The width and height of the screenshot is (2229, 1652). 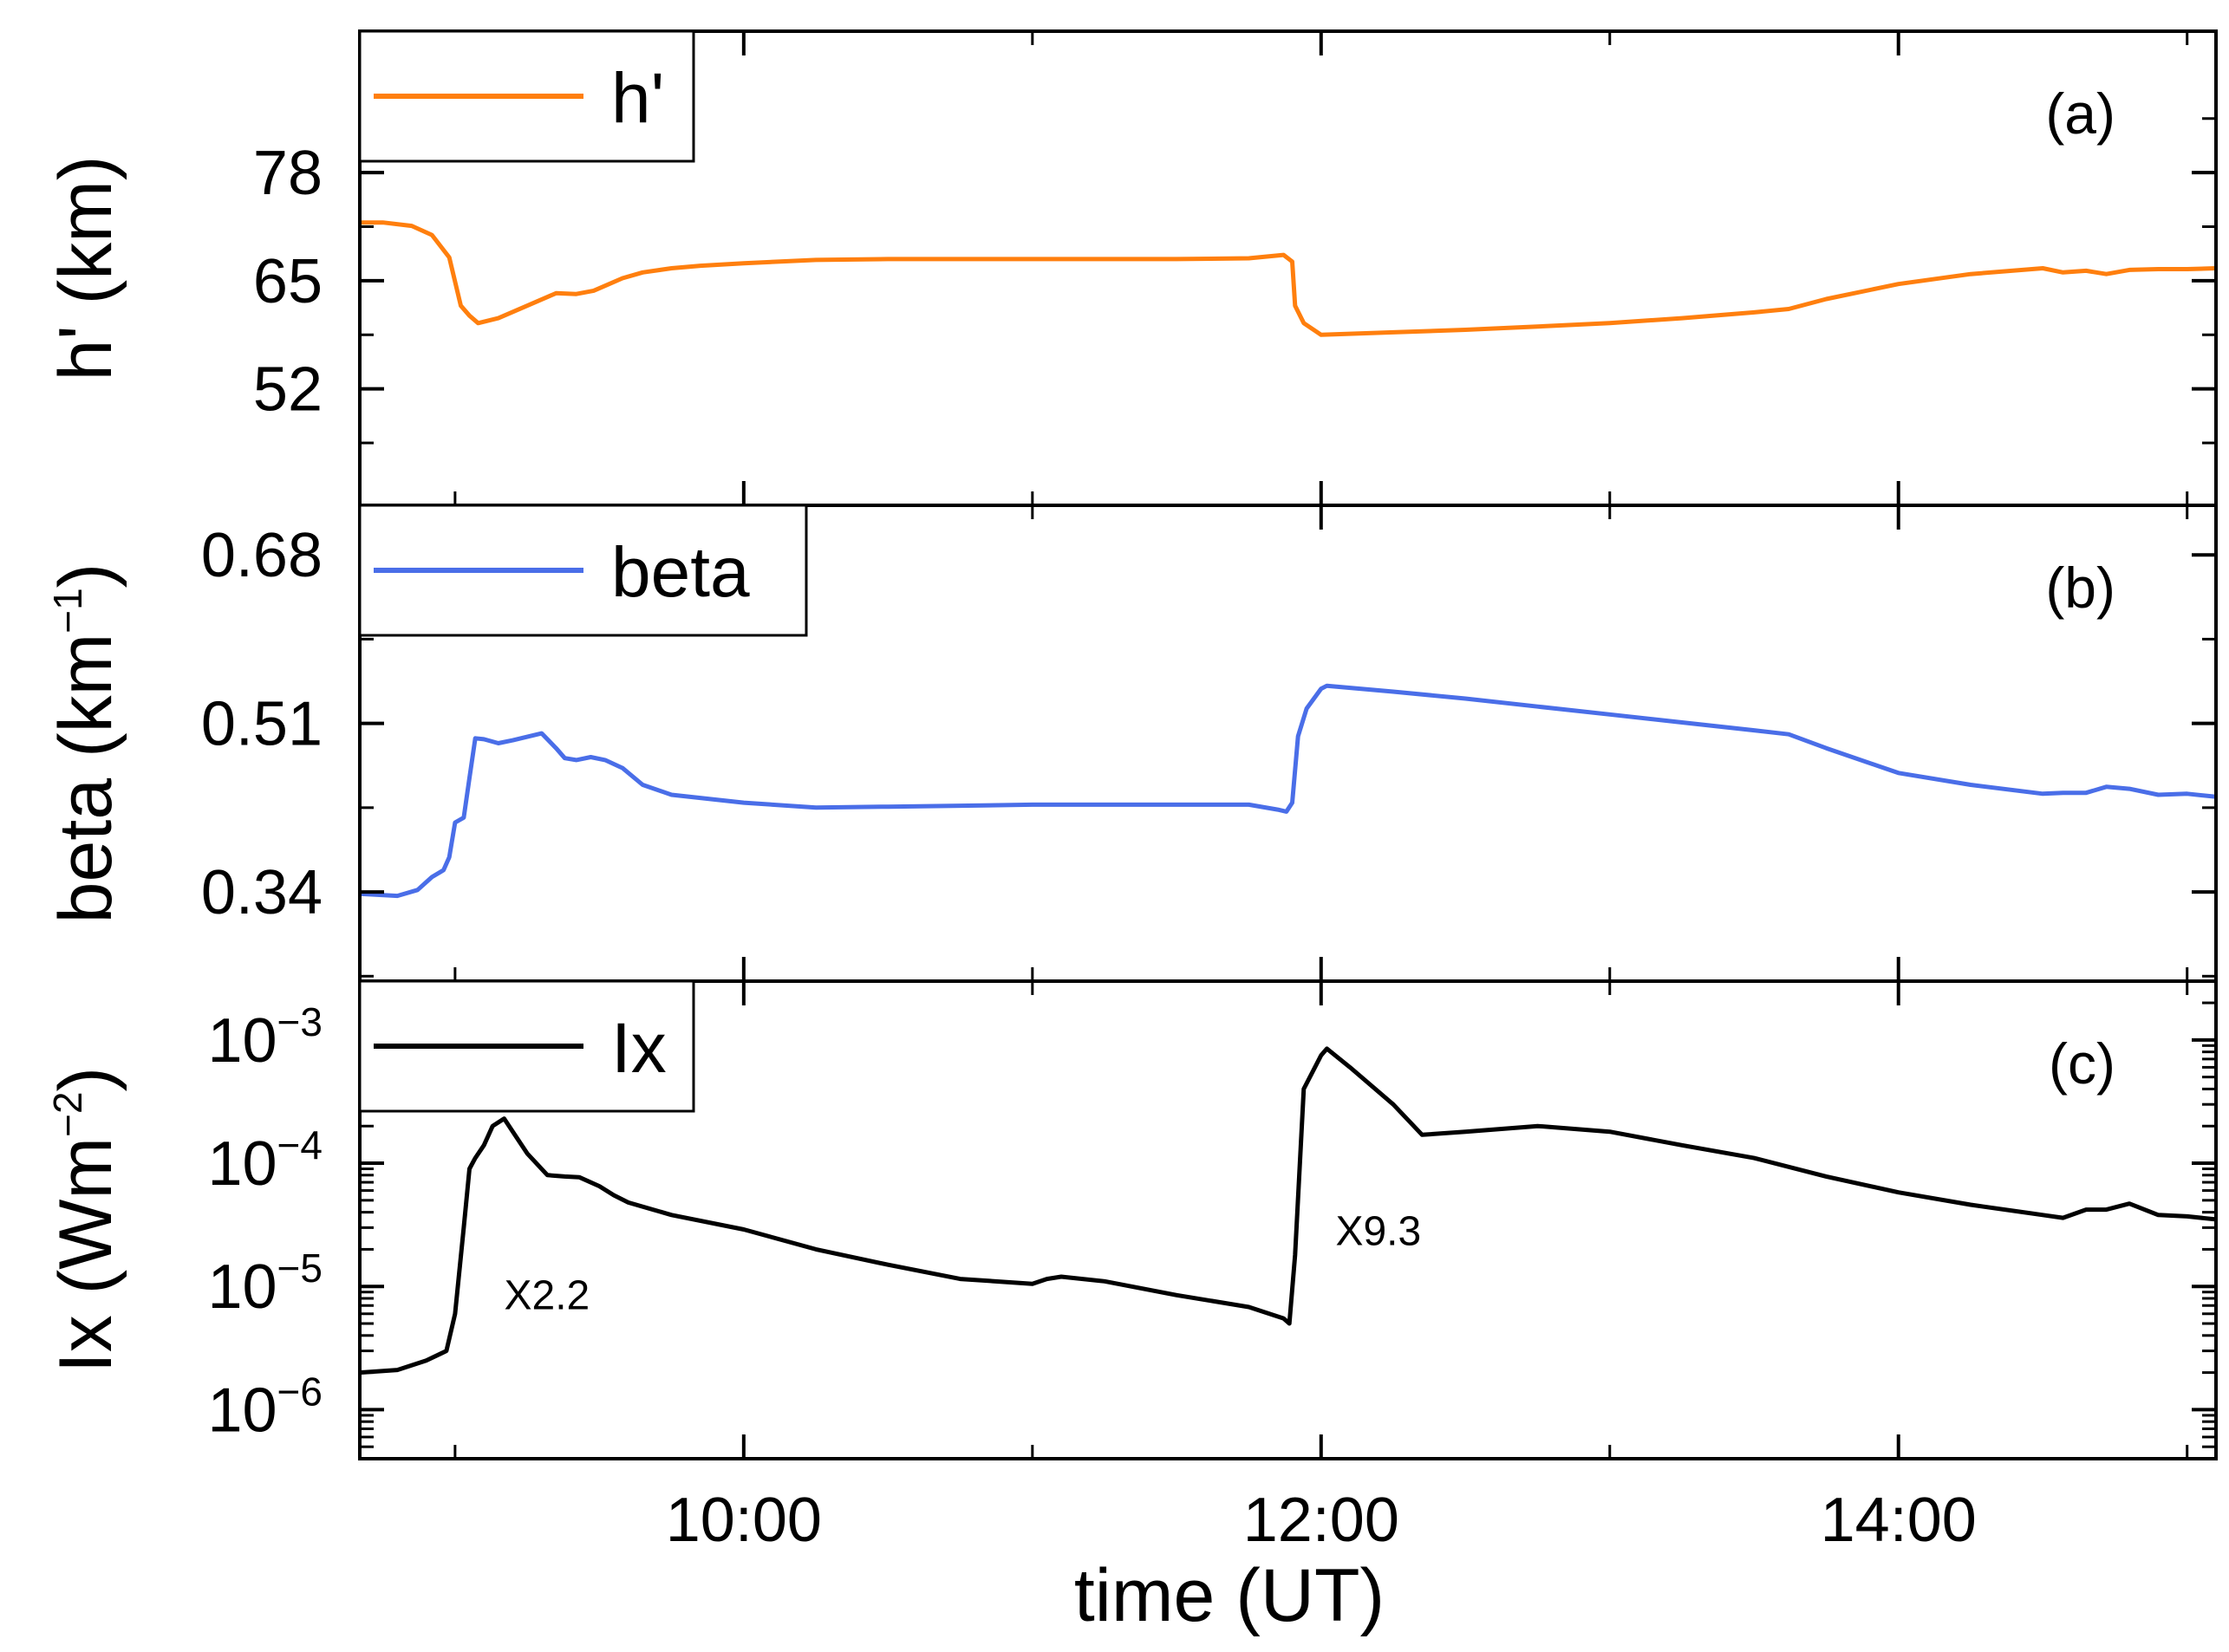 I want to click on y-tick-label: 78, so click(x=288, y=173).